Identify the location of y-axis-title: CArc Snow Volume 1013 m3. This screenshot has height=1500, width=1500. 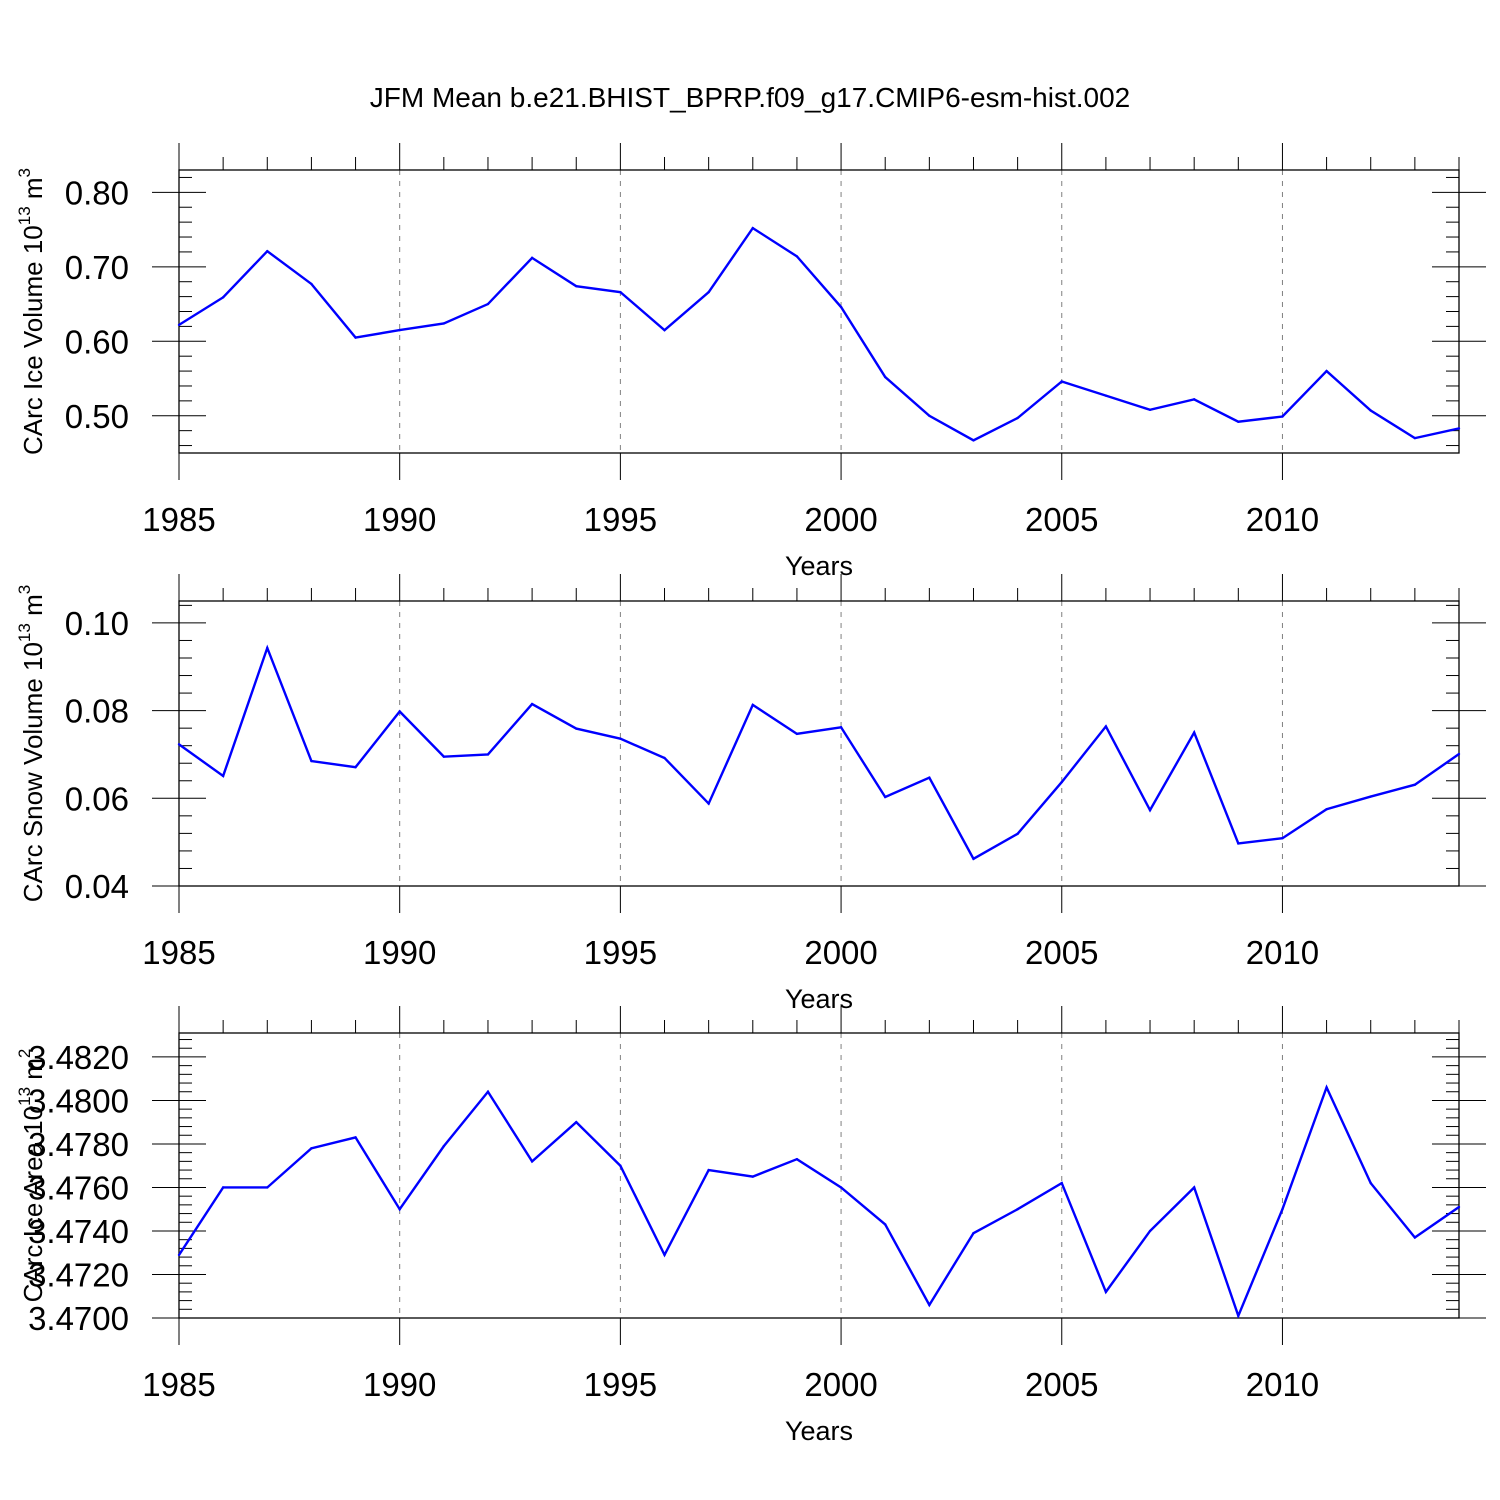
(31, 743).